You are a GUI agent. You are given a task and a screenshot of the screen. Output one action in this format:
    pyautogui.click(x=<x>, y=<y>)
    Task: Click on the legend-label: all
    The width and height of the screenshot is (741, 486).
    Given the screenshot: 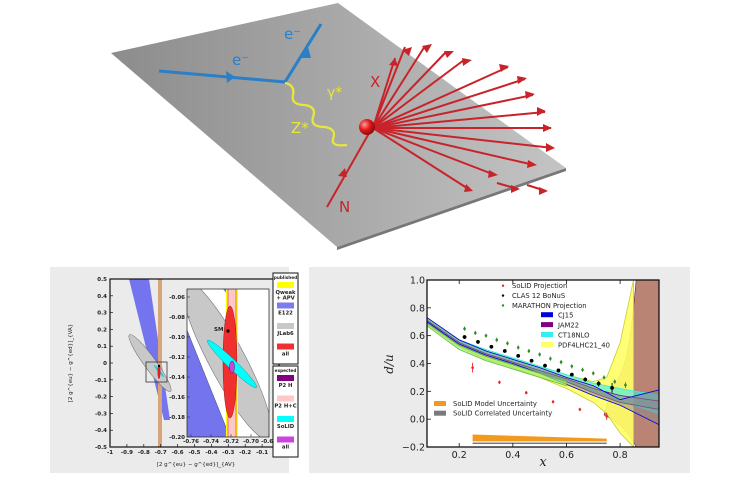 What is the action you would take?
    pyautogui.click(x=285, y=448)
    